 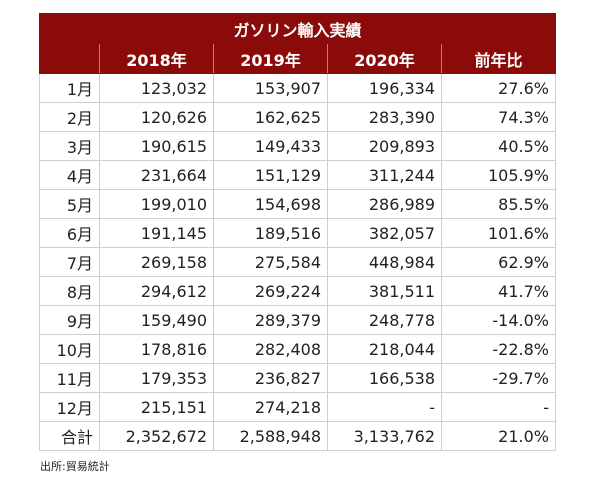 What do you see at coordinates (498, 146) in the screenshot?
I see `yoy-cell: 40.5%` at bounding box center [498, 146].